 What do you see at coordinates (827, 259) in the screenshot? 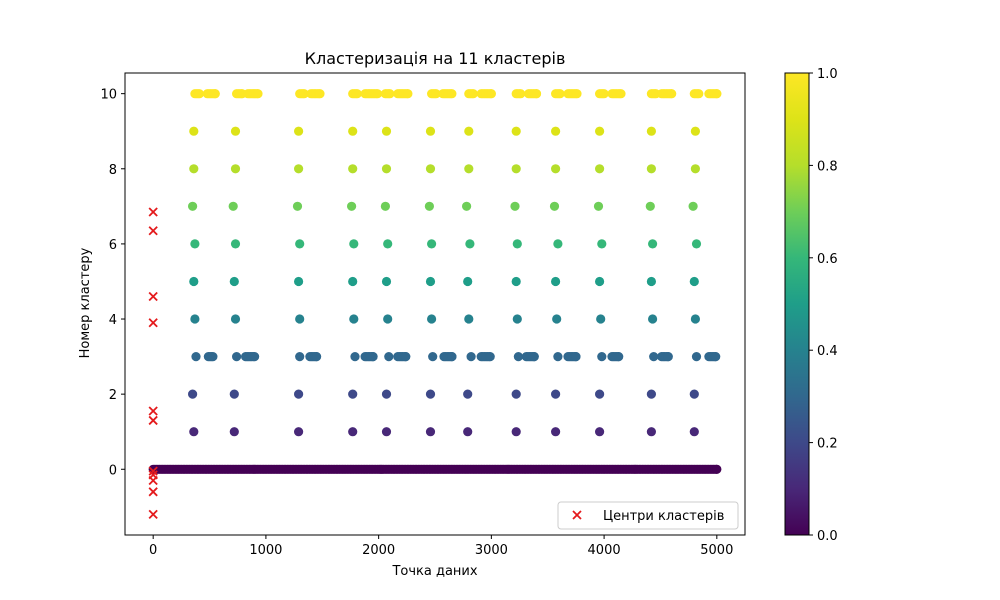
I see `colorbar-tick-label: 0.6` at bounding box center [827, 259].